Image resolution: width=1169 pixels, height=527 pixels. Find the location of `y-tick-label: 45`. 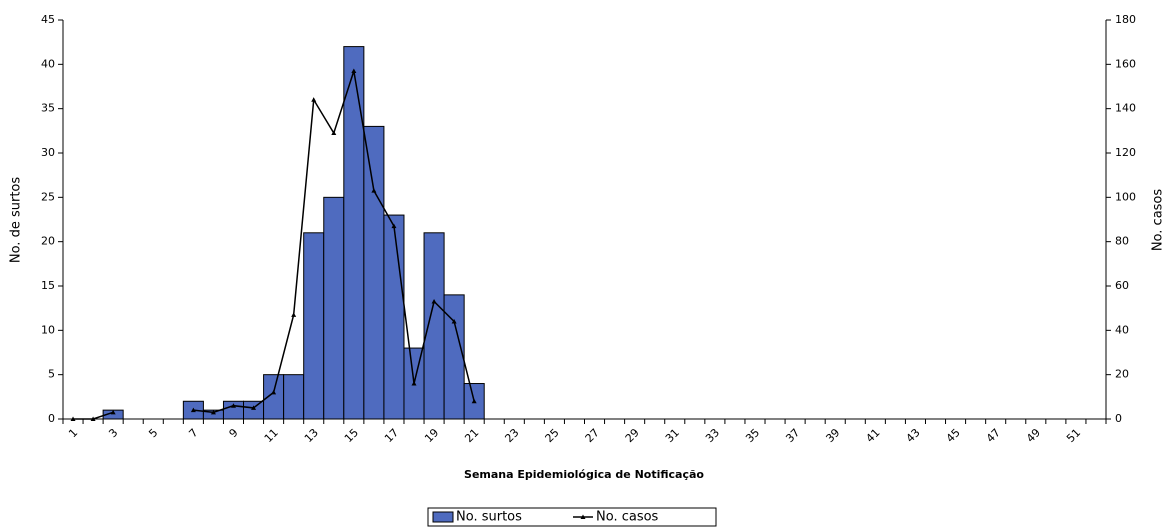

y-tick-label: 45 is located at coordinates (48, 19).